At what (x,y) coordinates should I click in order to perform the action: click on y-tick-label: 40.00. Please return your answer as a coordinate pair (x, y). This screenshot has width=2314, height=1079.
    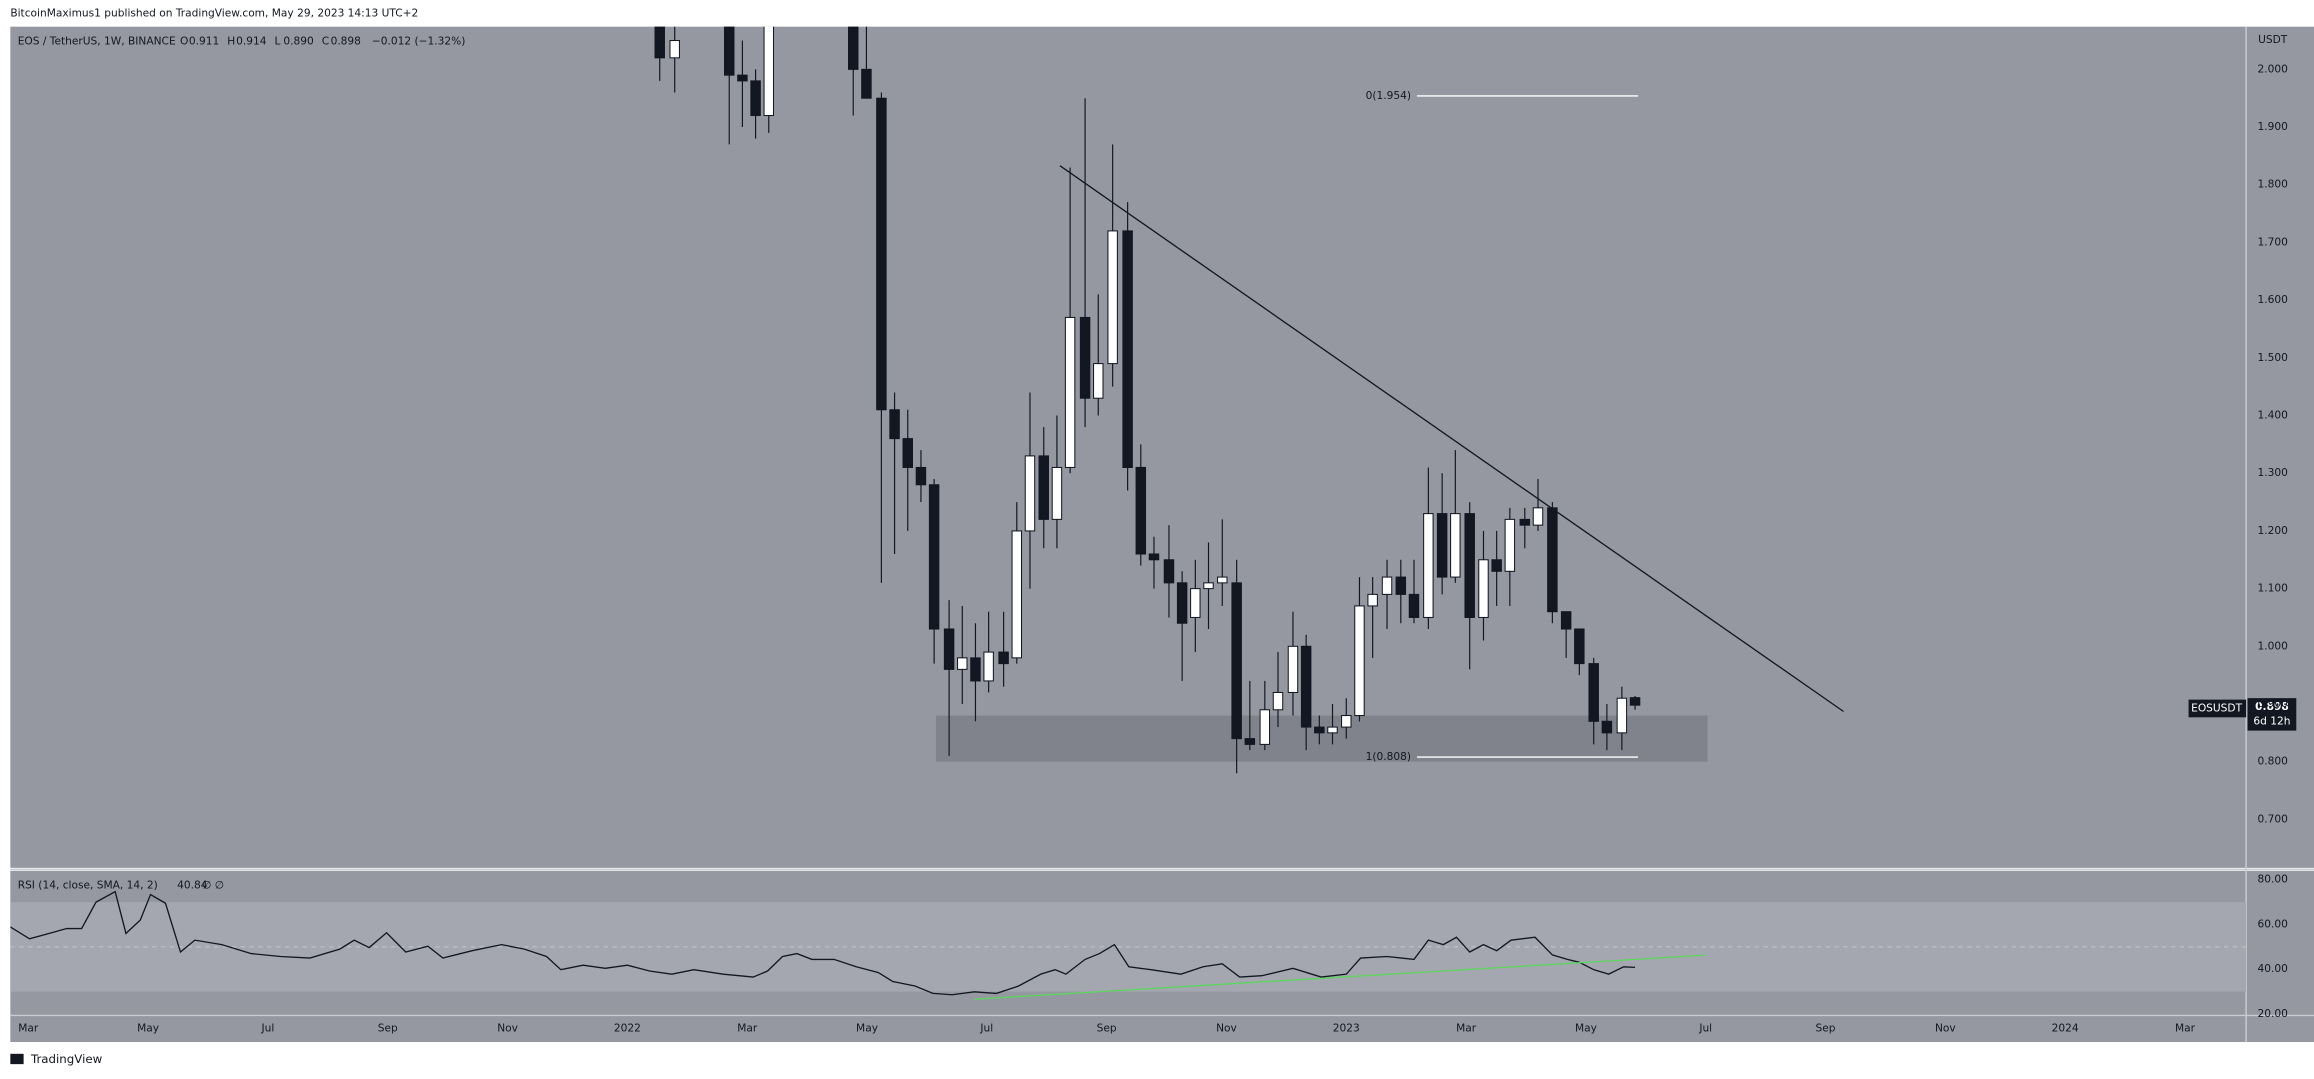
    Looking at the image, I should click on (2272, 968).